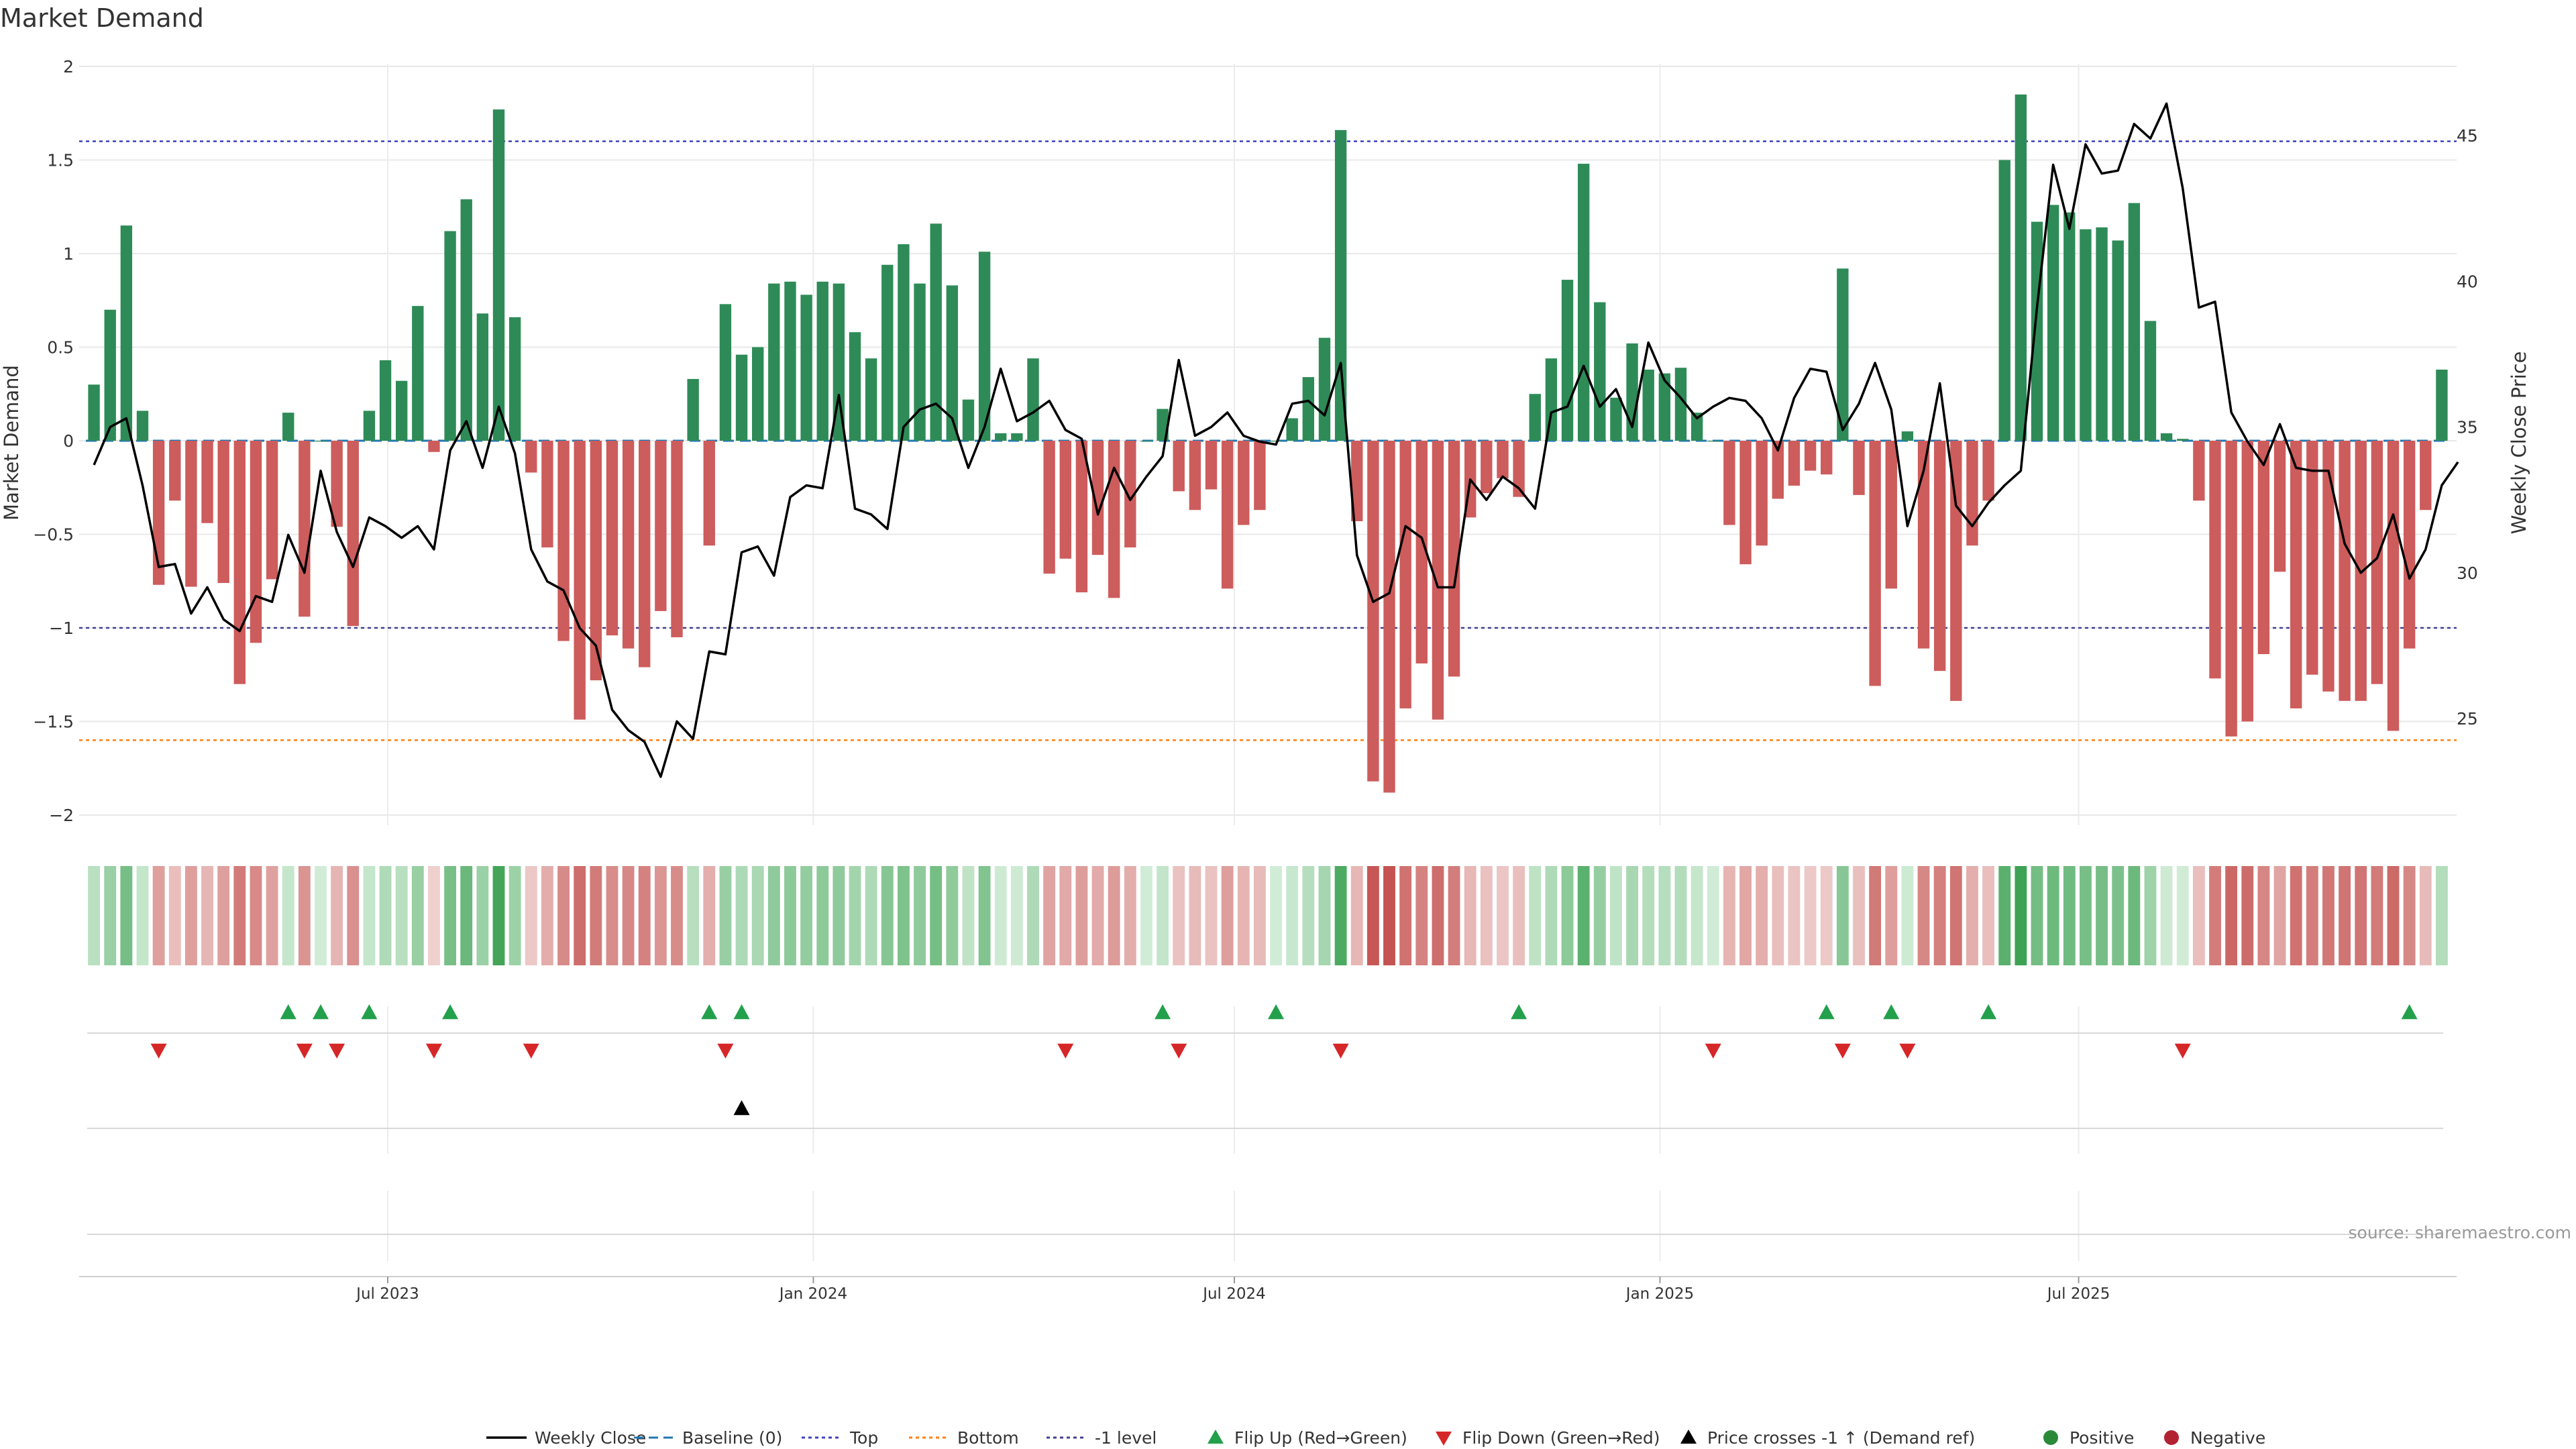 This screenshot has width=2576, height=1449. I want to click on y-tick-label: 2, so click(68, 66).